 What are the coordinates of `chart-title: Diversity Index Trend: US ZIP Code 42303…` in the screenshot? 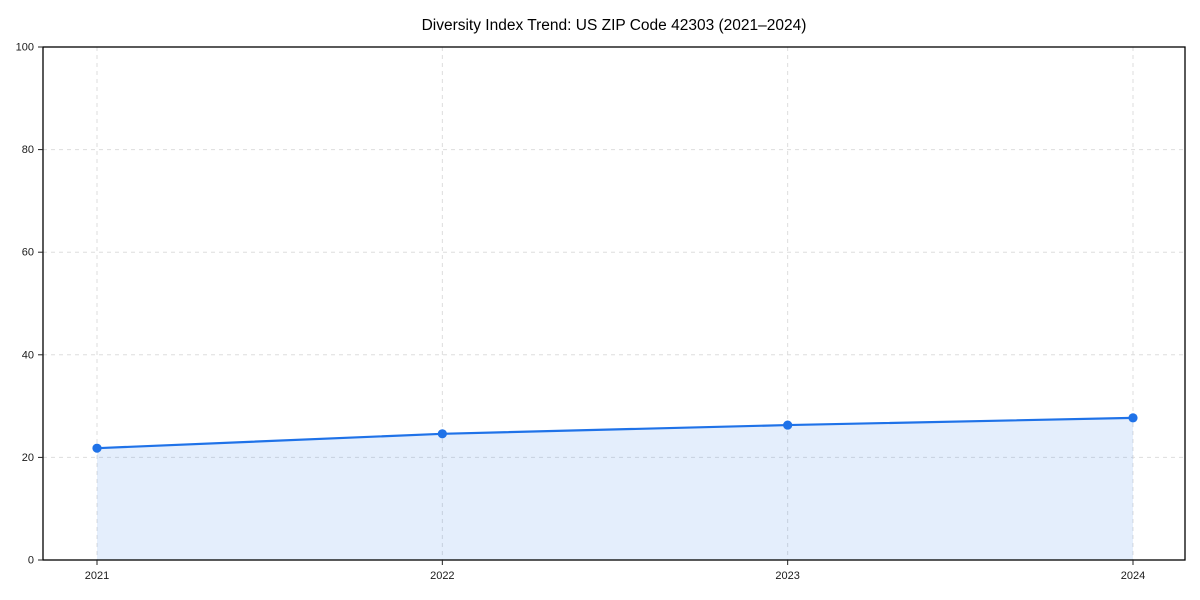 It's located at (614, 25).